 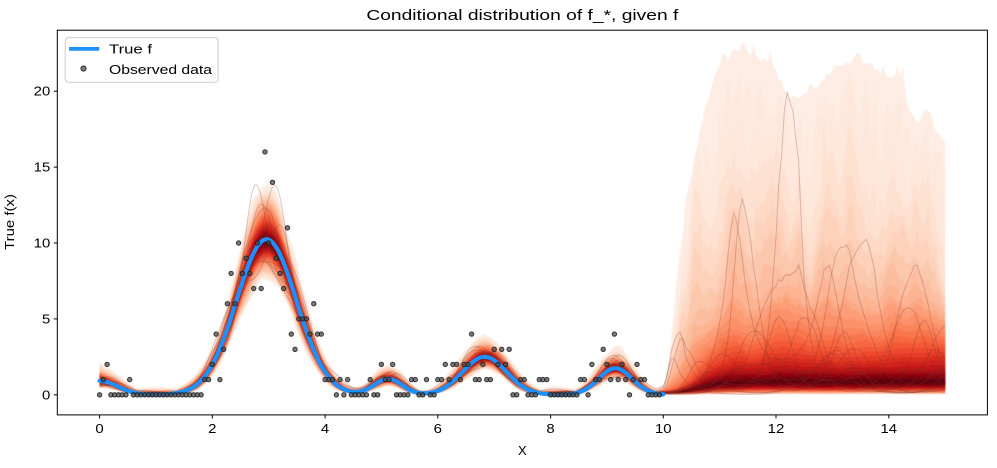 What do you see at coordinates (325, 428) in the screenshot?
I see `svg-text: 4` at bounding box center [325, 428].